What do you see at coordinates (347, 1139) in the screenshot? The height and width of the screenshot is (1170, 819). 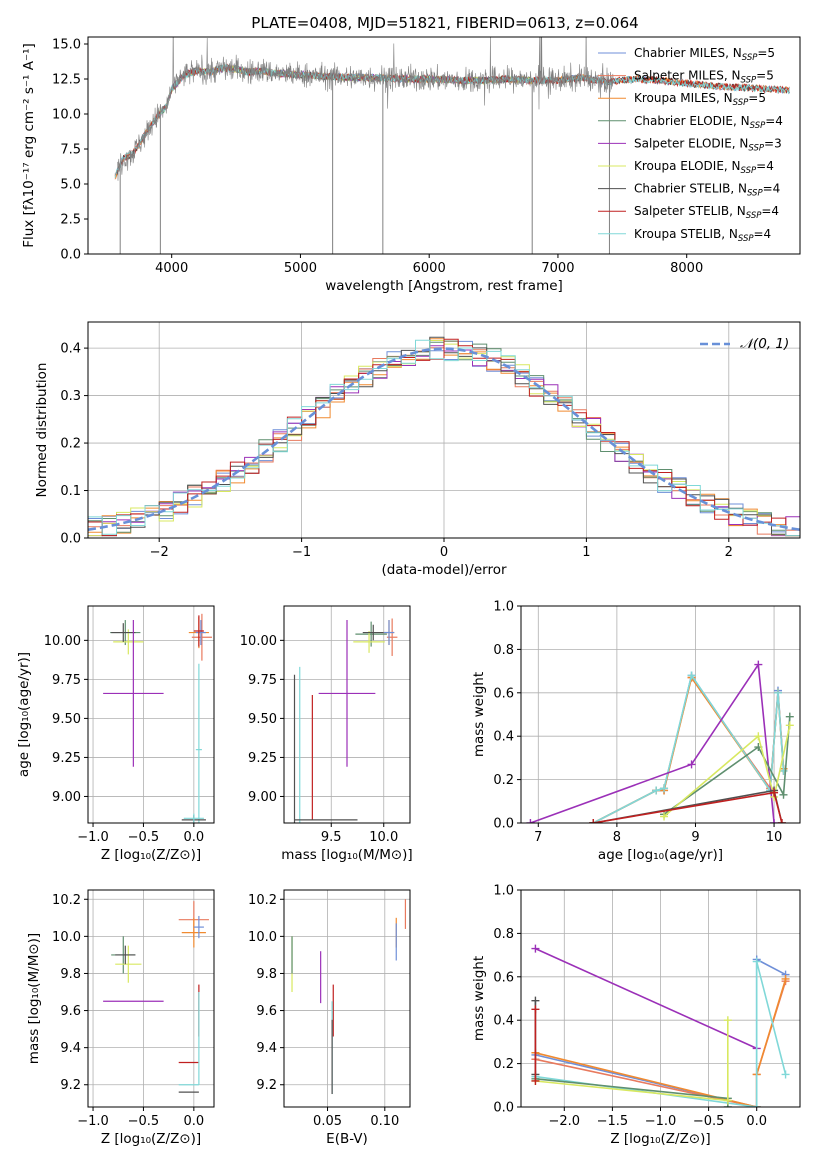 I see `x-axis-label: E(B-V)` at bounding box center [347, 1139].